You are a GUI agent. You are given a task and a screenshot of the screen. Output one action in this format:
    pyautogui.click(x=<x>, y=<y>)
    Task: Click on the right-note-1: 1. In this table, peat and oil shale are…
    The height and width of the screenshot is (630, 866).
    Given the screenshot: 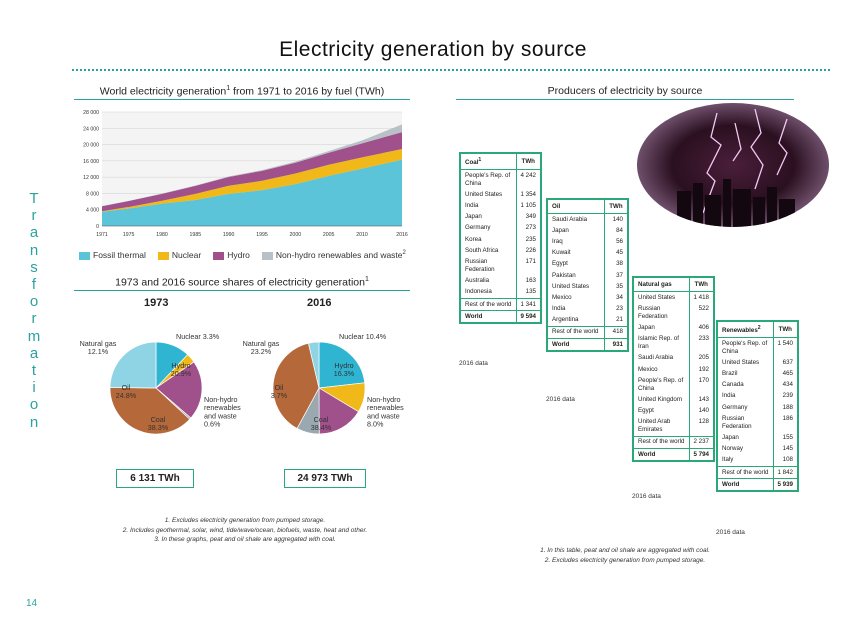 What is the action you would take?
    pyautogui.click(x=625, y=550)
    